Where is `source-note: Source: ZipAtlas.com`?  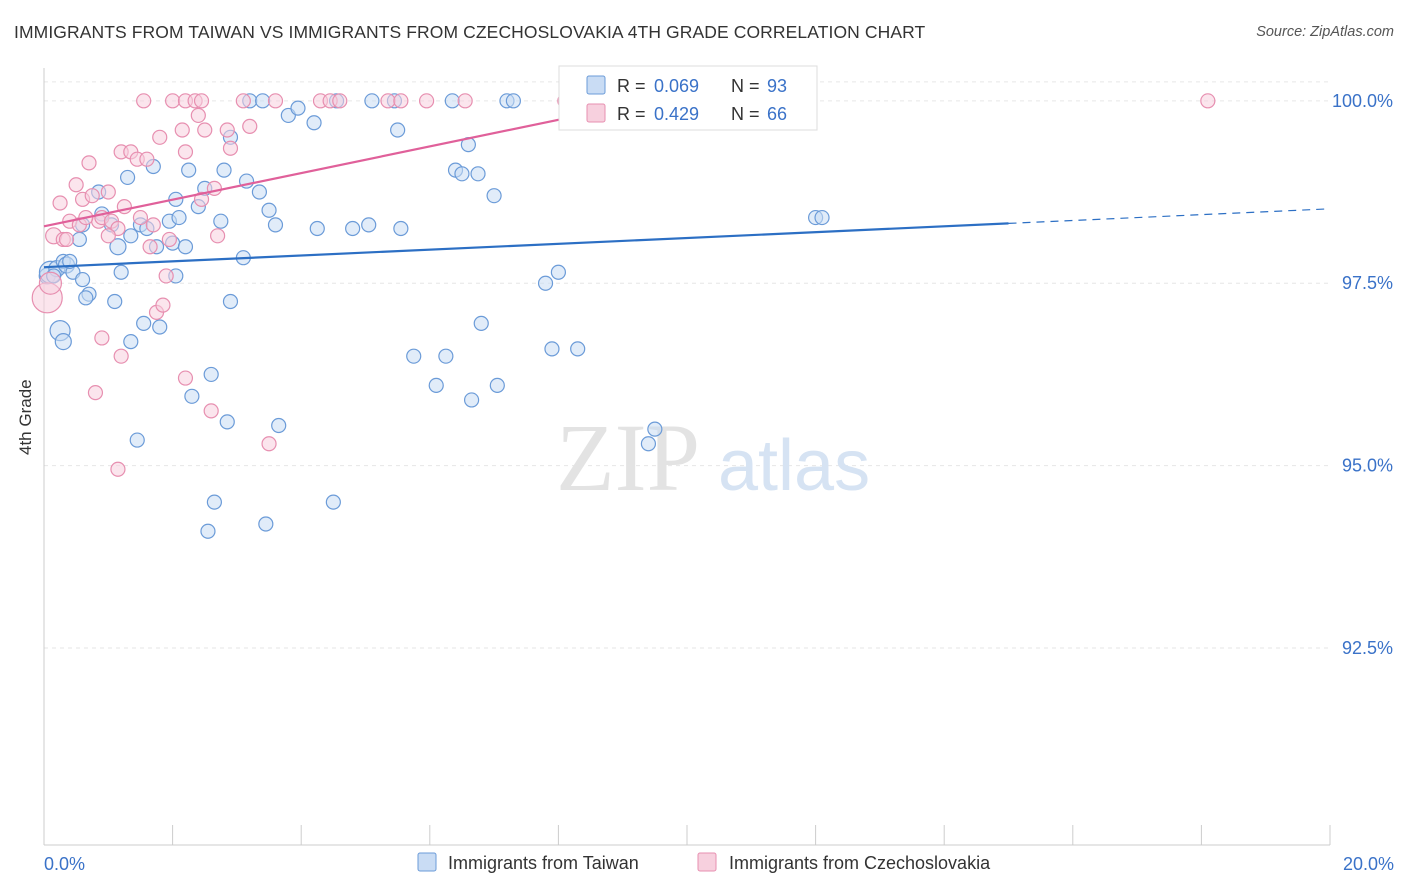
source-note: Source: ZipAtlas.com is located at coordinates (1325, 32).